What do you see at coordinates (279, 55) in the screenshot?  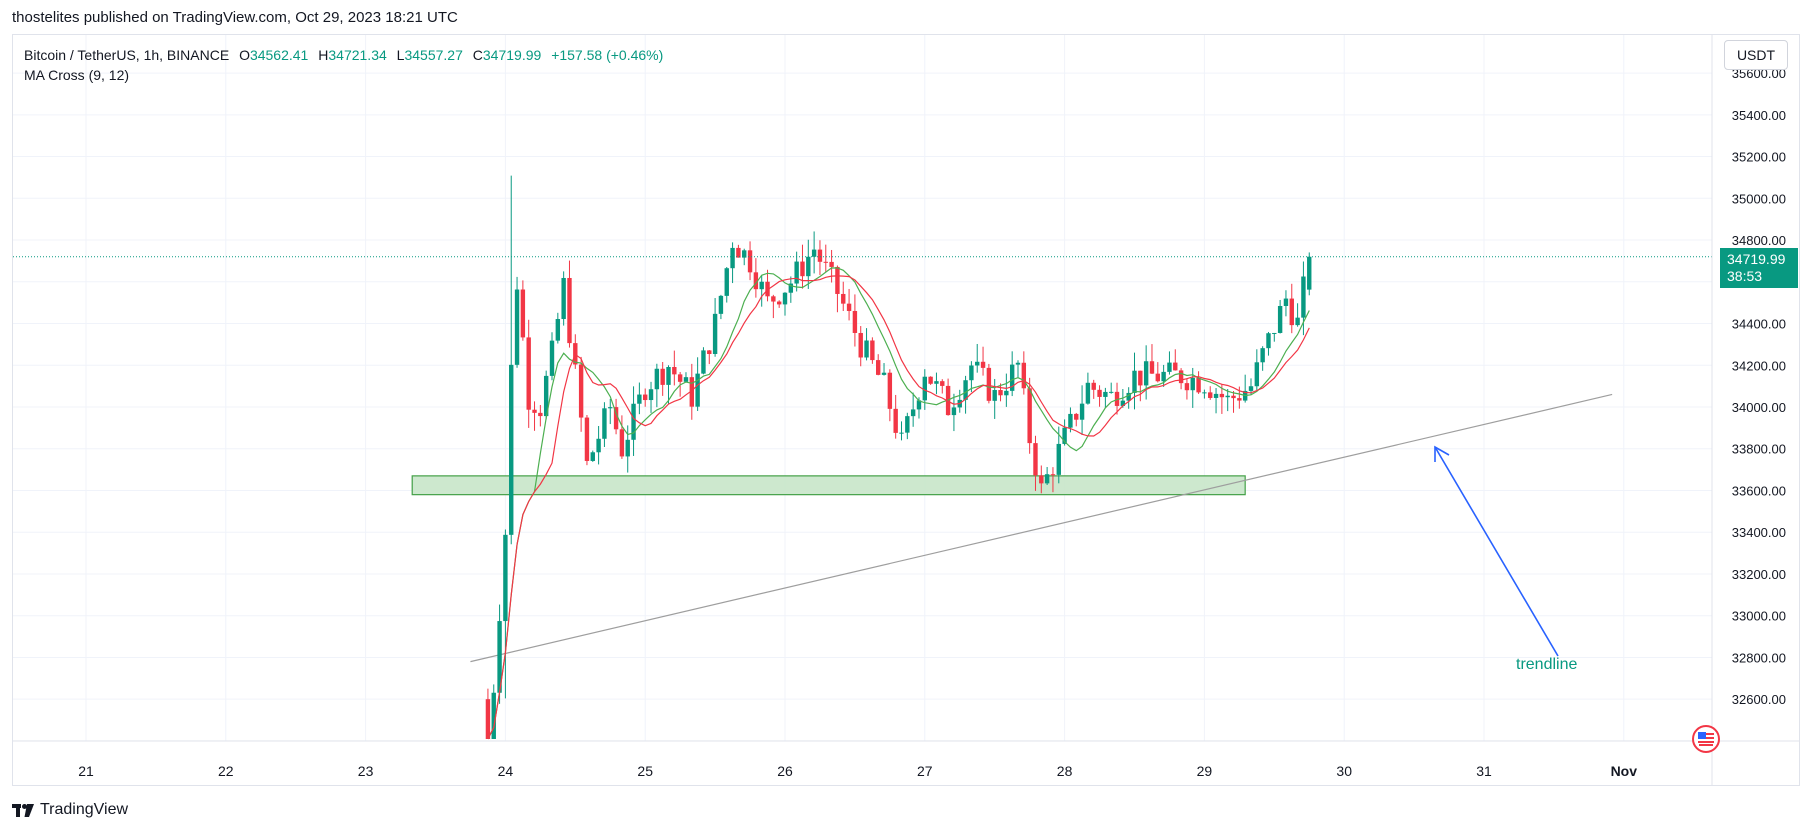 I see `open-value: 34562.41` at bounding box center [279, 55].